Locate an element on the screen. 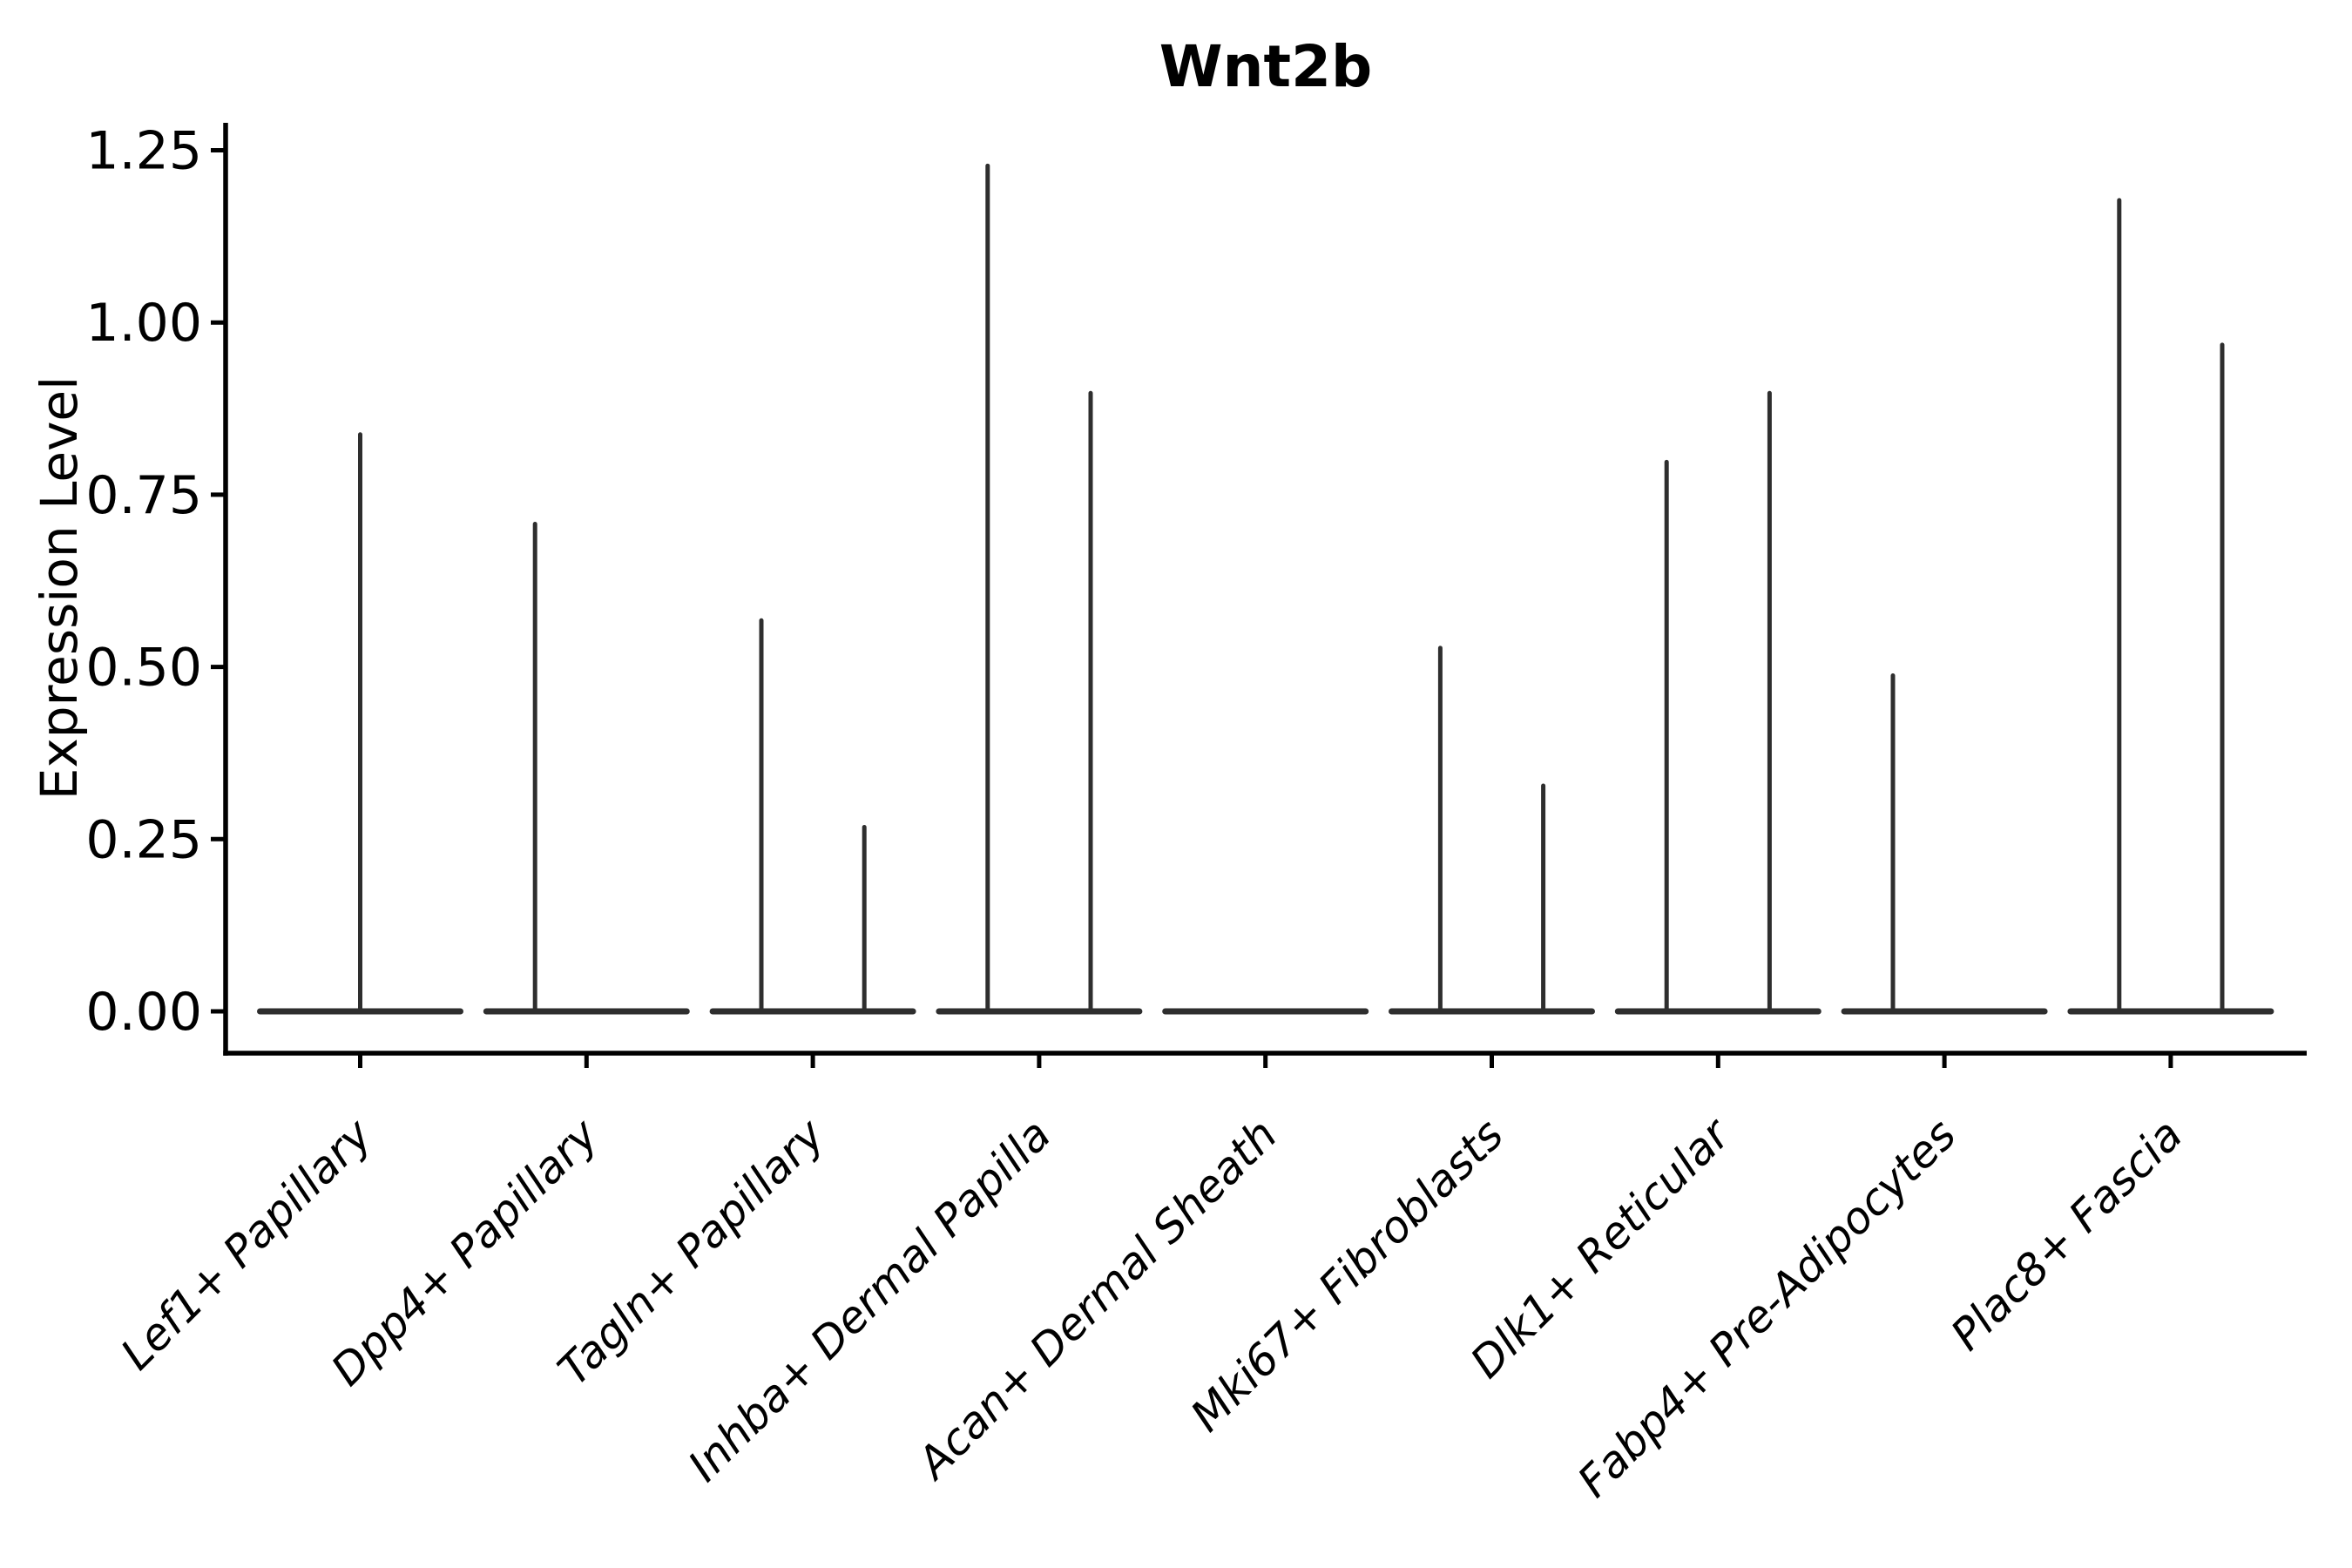 The image size is (2352, 1568). y-tick-label: 1.25 is located at coordinates (143, 151).